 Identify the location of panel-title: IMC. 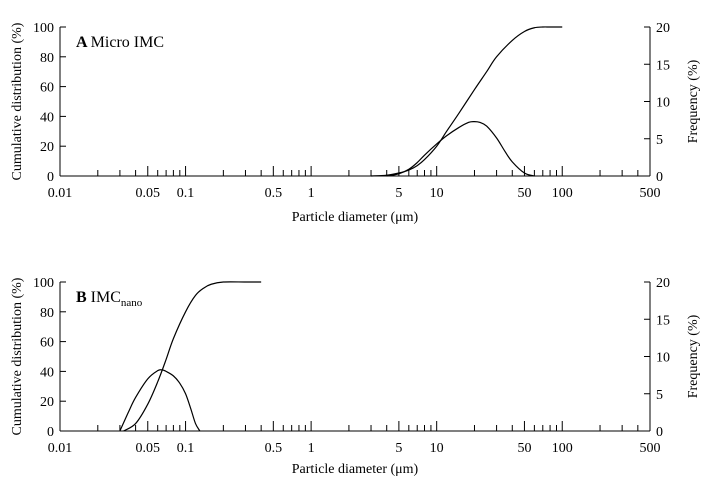
(106, 297).